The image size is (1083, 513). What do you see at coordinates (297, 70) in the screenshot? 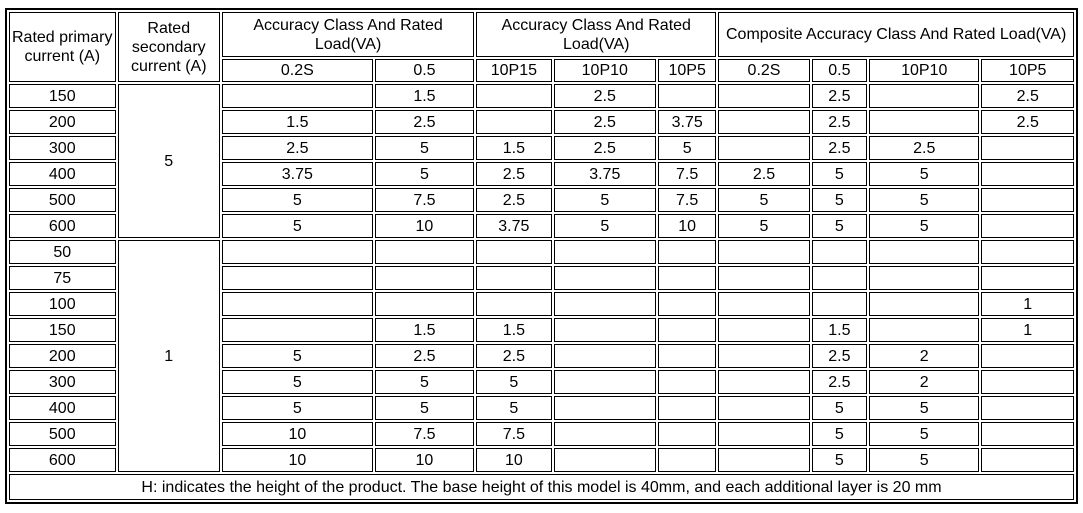
I see `subheader-0-2s: 0.2S` at bounding box center [297, 70].